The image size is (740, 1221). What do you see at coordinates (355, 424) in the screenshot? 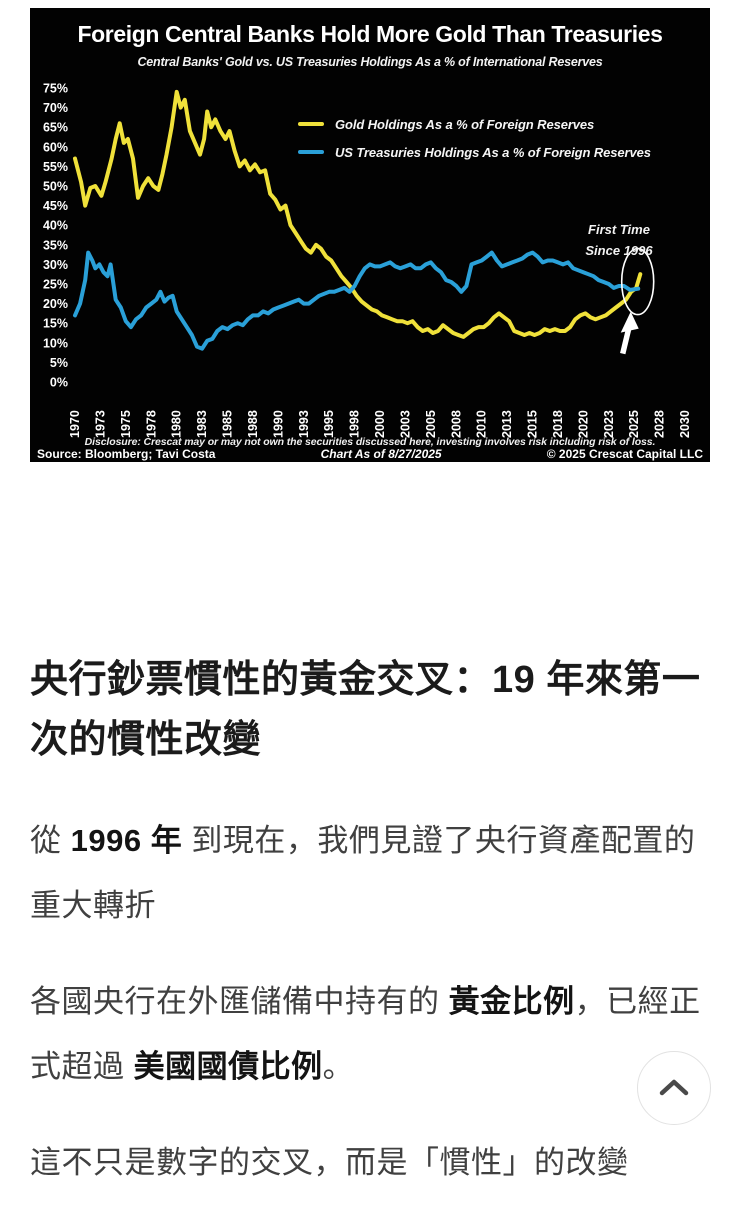
I see `svg-text: 1998` at bounding box center [355, 424].